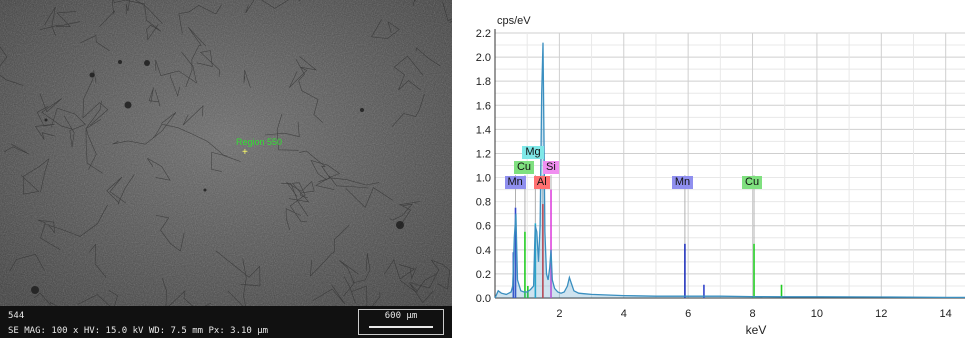 The height and width of the screenshot is (338, 972). Describe the element at coordinates (514, 21) in the screenshot. I see `y-axis-label: cps/eV` at that location.